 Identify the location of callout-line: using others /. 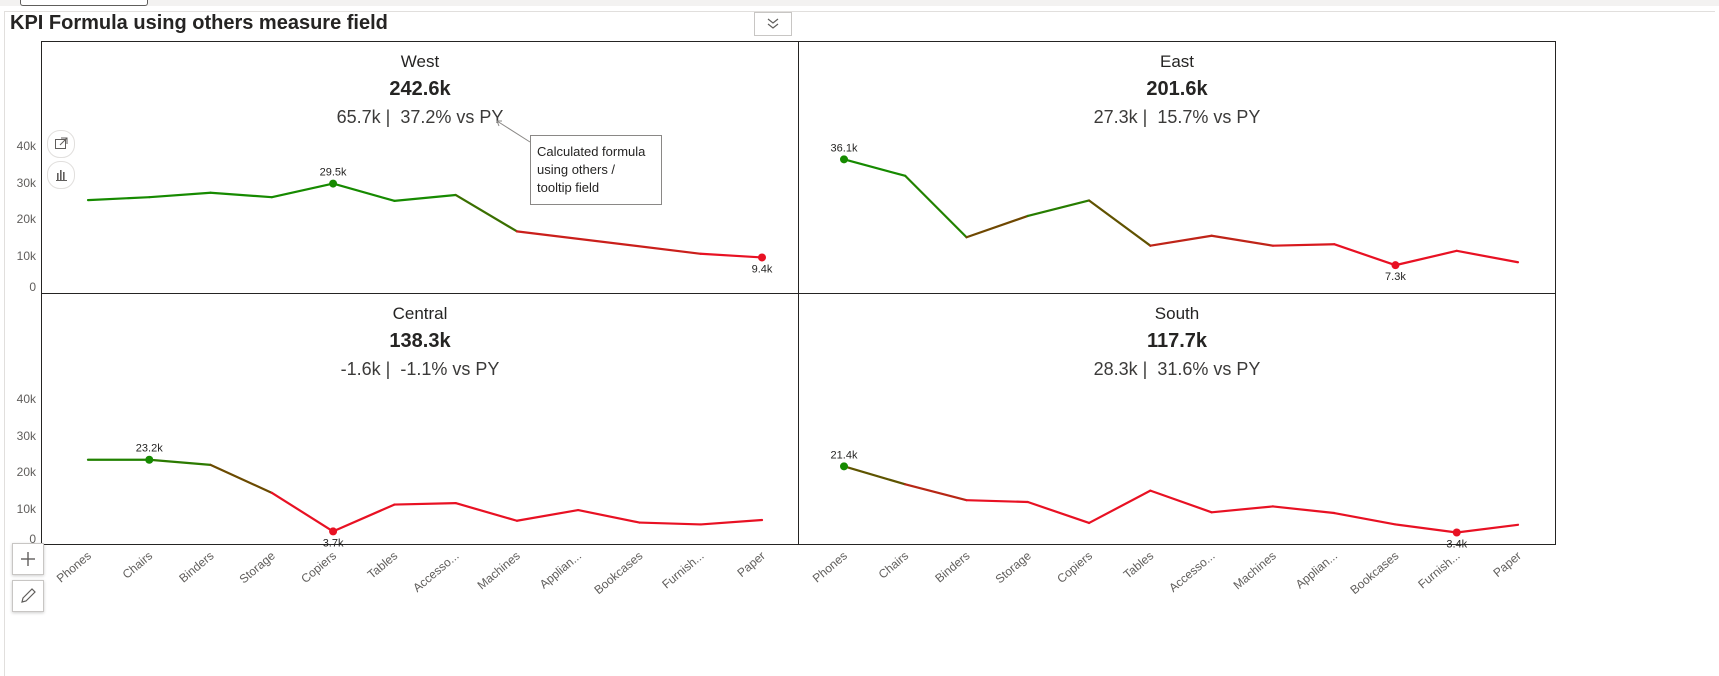
(576, 169).